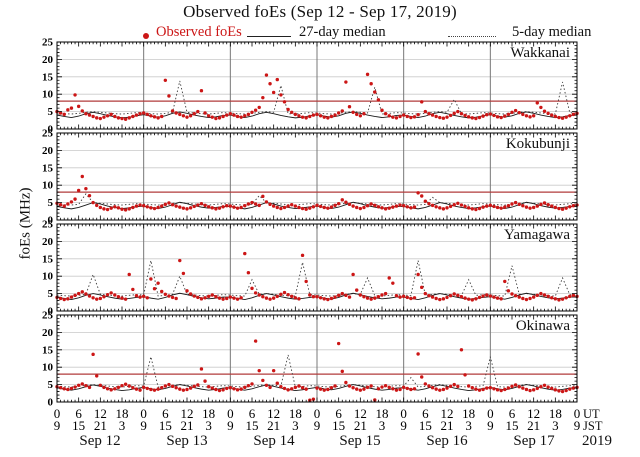  I want to click on date-label-sep15: Sep 15, so click(360, 441).